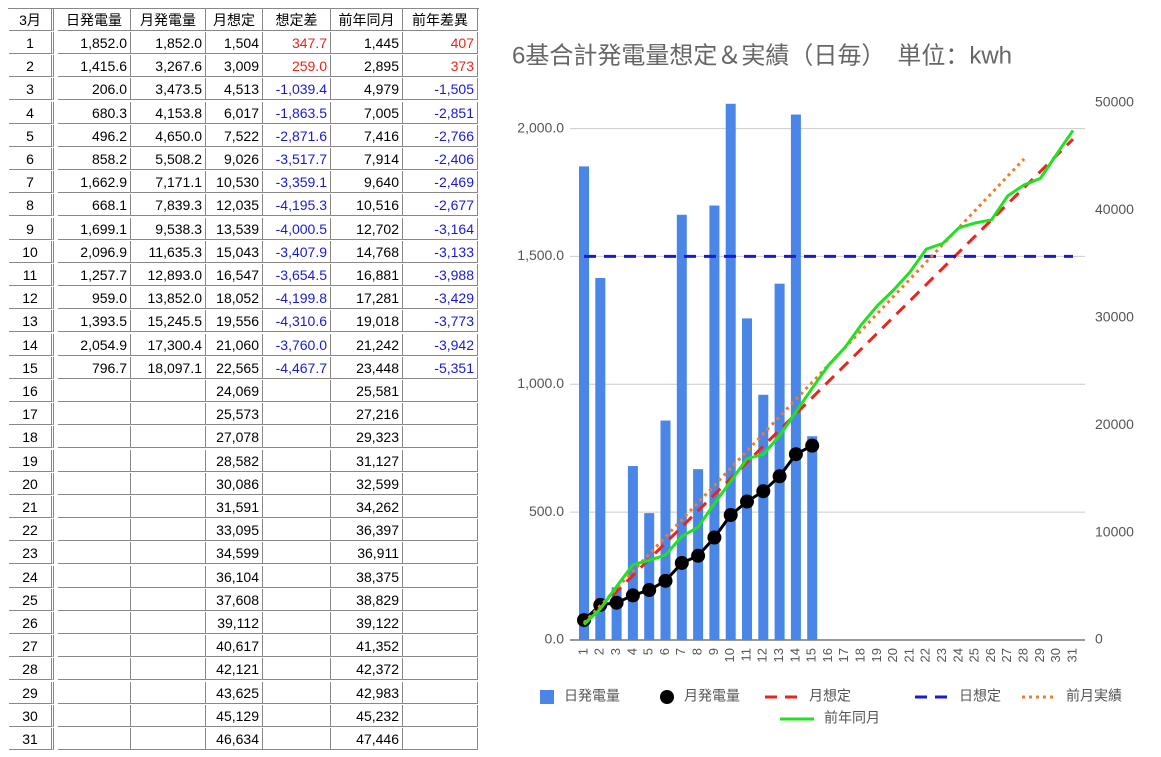 This screenshot has width=1161, height=757. What do you see at coordinates (234, 66) in the screenshot?
I see `cell: 3,009` at bounding box center [234, 66].